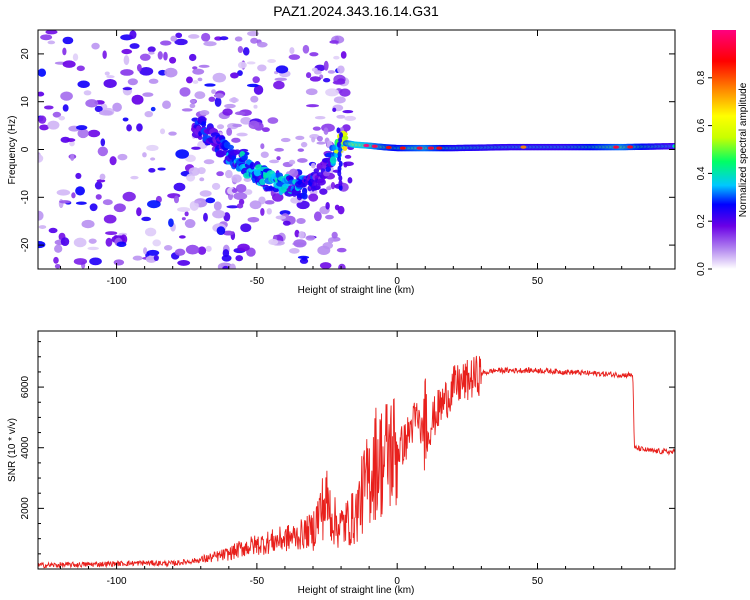  What do you see at coordinates (25, 447) in the screenshot?
I see `snr-y-tick-label: 4000` at bounding box center [25, 447].